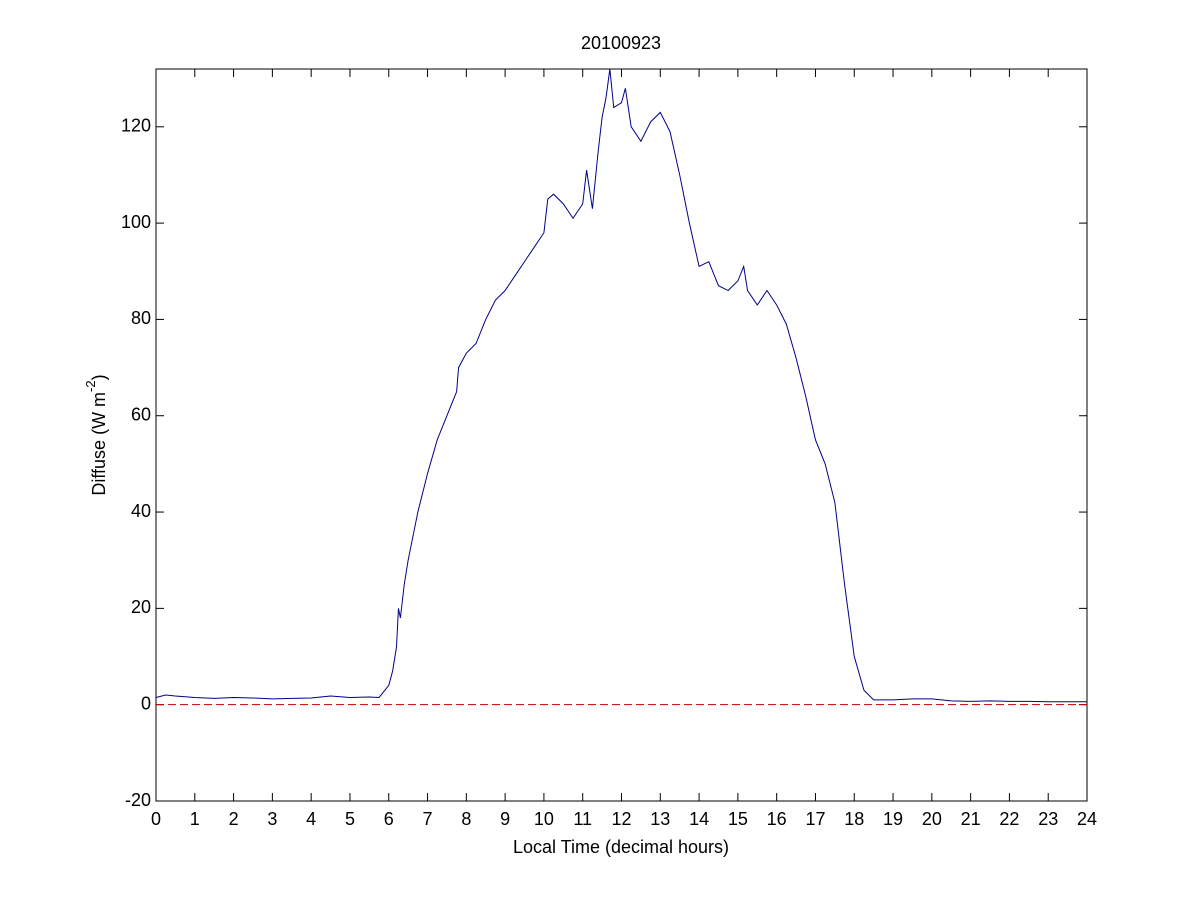  What do you see at coordinates (141, 511) in the screenshot?
I see `y-tick-label: 40` at bounding box center [141, 511].